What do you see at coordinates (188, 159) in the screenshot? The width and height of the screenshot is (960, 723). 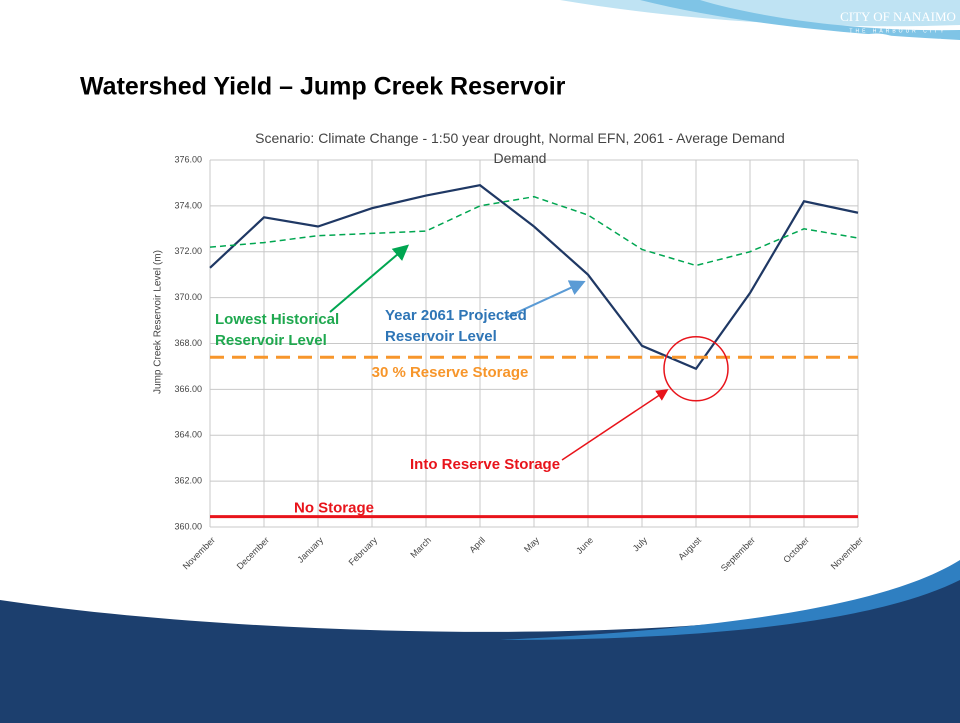 I see `y-tick-label: 376.00` at bounding box center [188, 159].